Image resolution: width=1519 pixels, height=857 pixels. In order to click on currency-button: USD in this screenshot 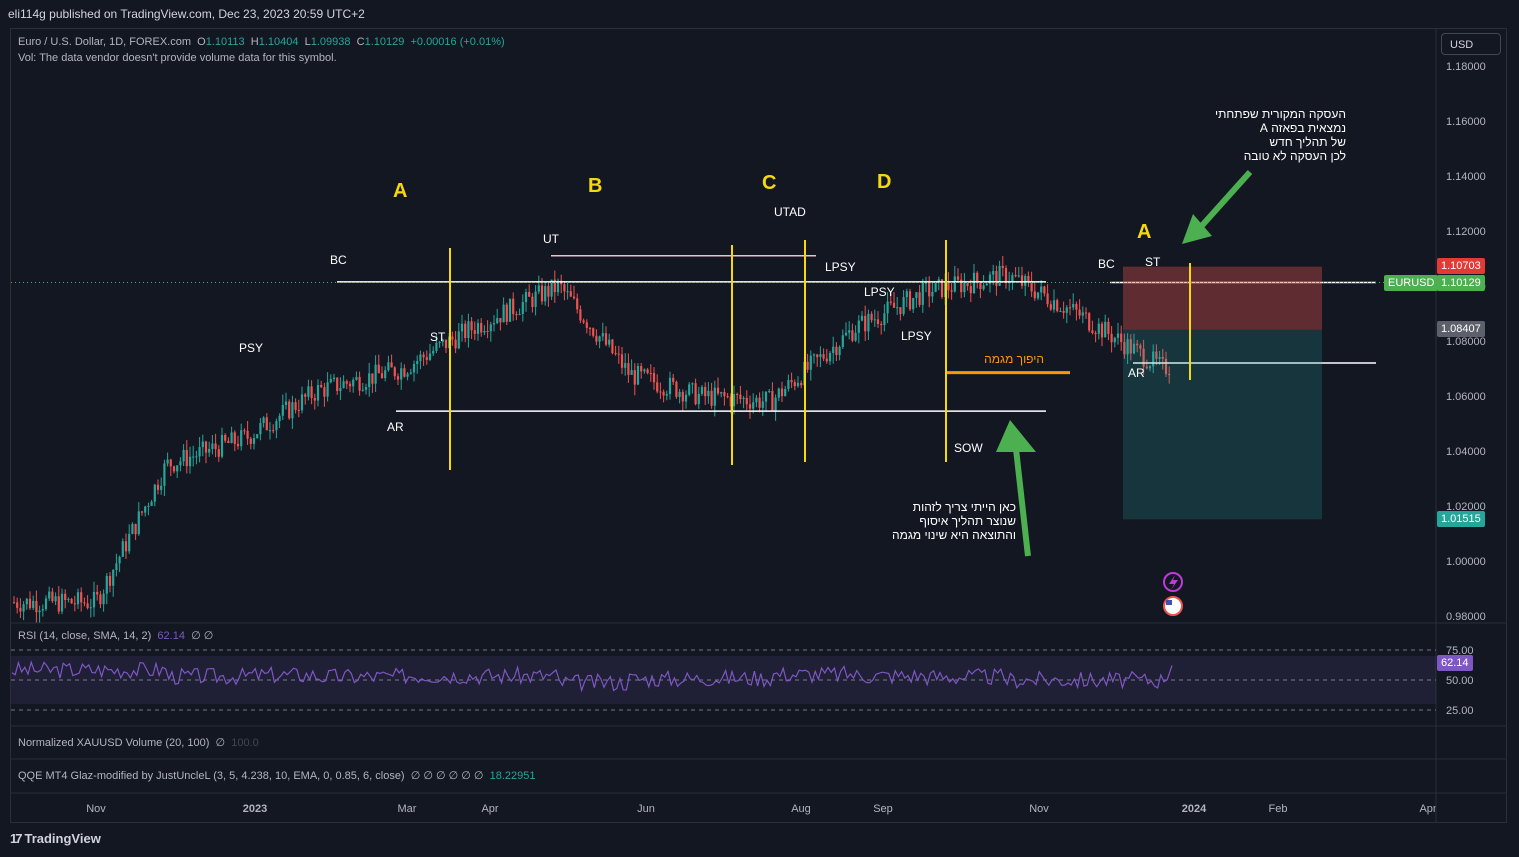, I will do `click(1471, 44)`.